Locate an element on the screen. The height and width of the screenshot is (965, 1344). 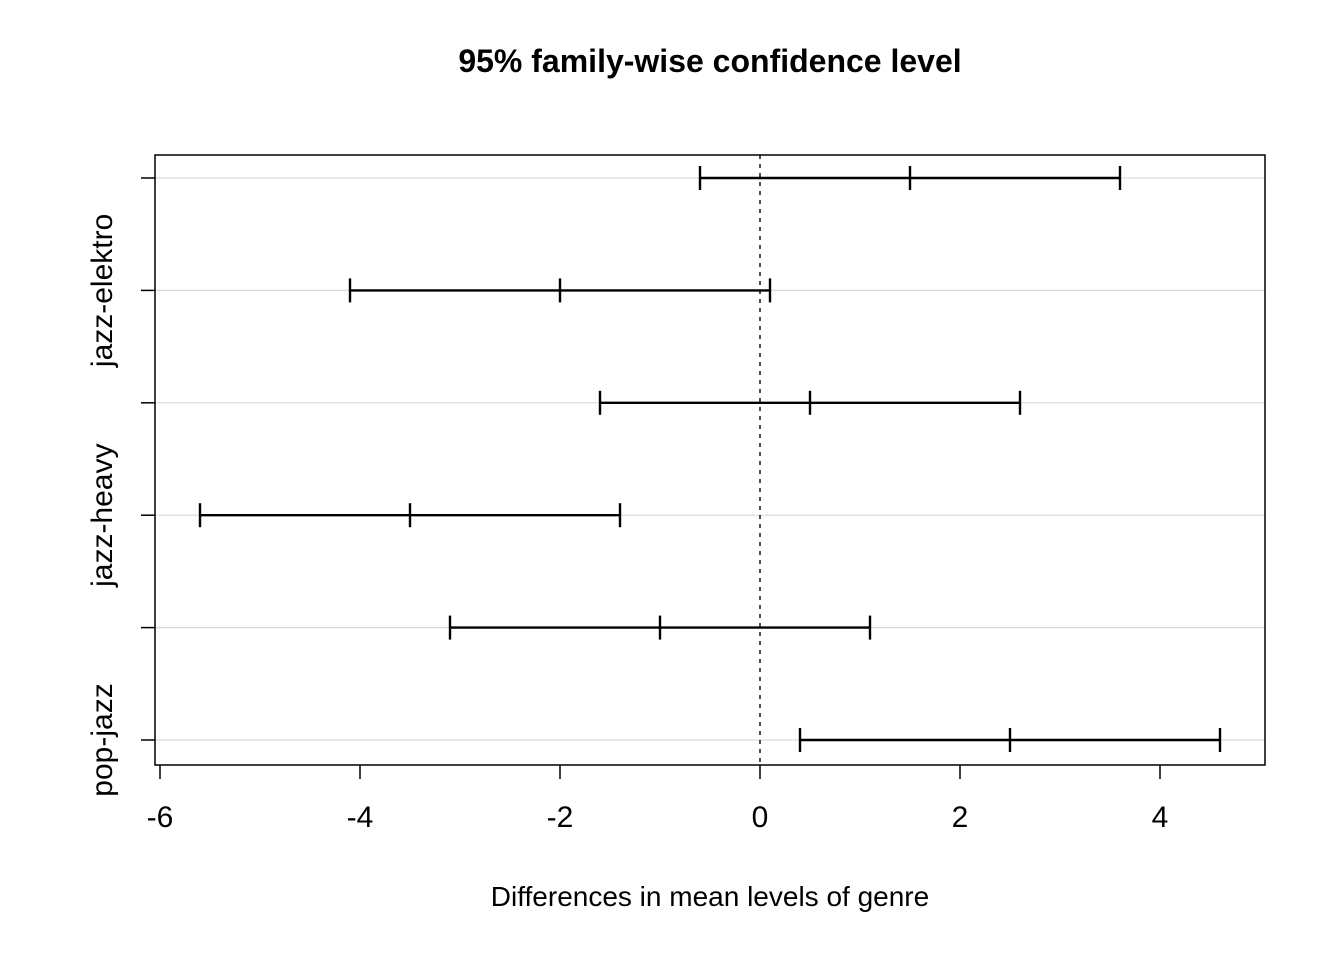
x-tick-label: -2 is located at coordinates (560, 817).